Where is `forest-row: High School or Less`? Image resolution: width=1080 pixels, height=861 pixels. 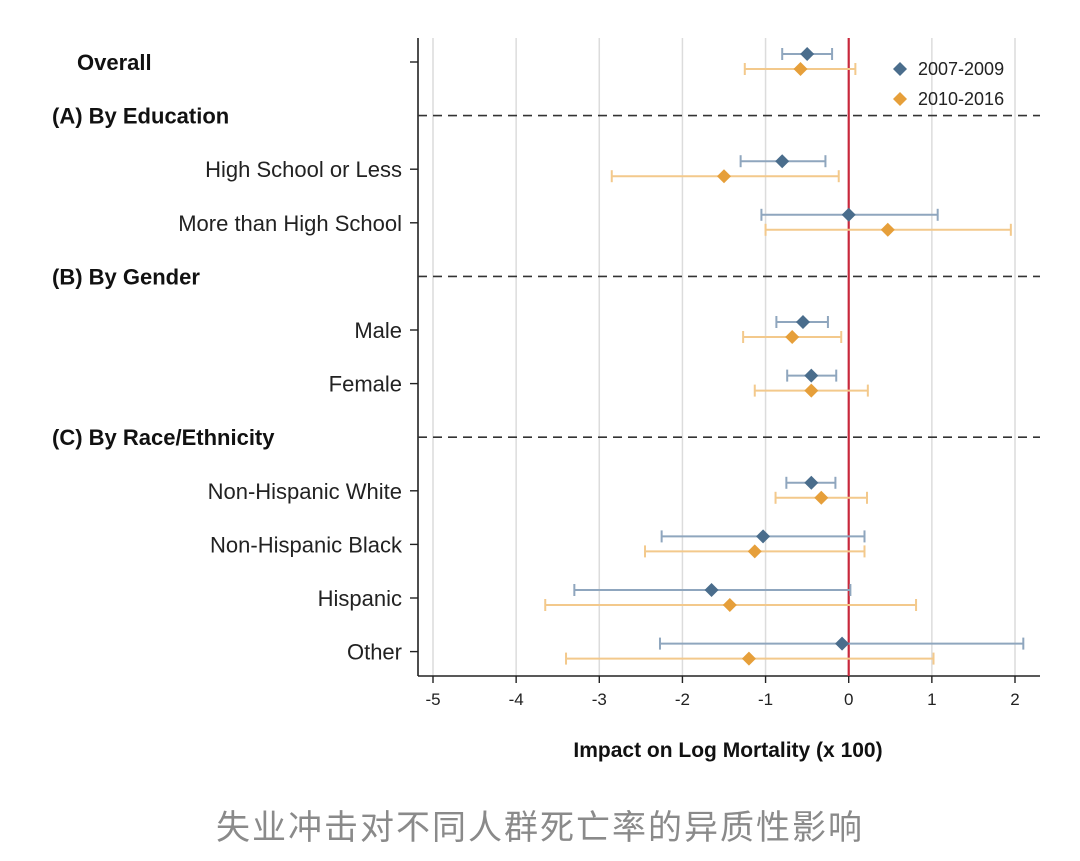 forest-row: High School or Less is located at coordinates (522, 169).